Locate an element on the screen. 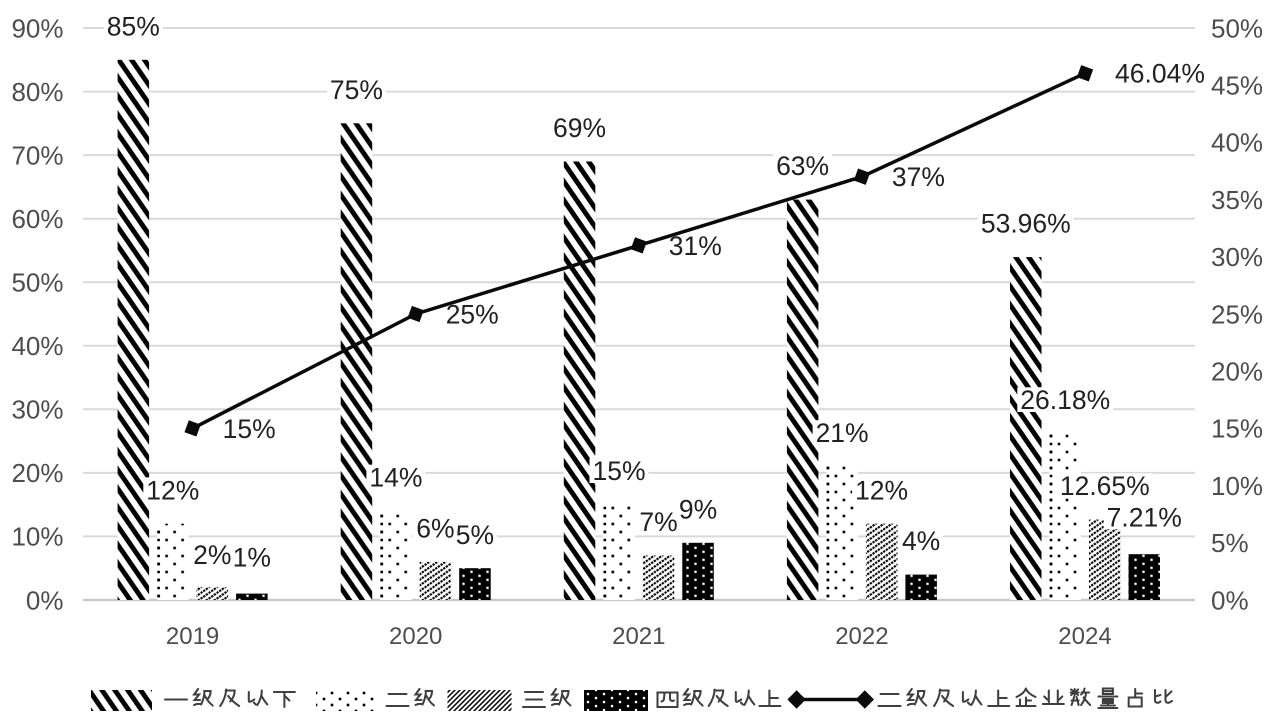  svg-text: 37% is located at coordinates (918, 177).